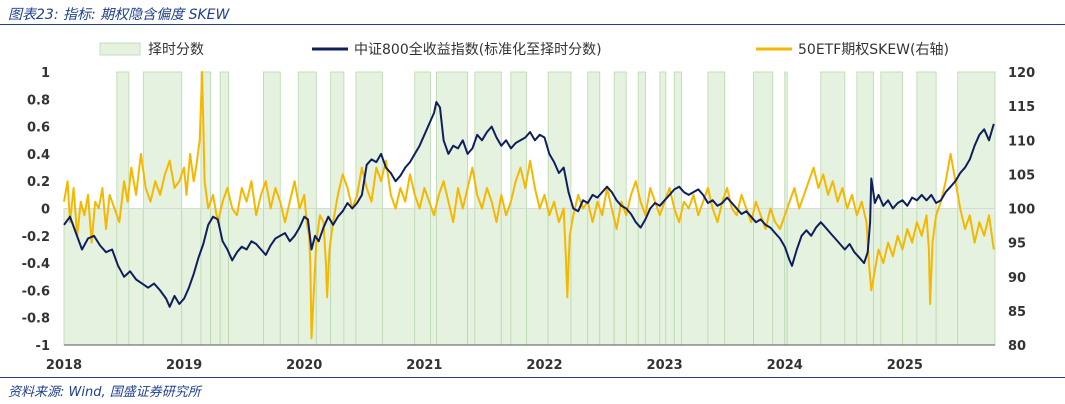 This screenshot has width=1065, height=404. Describe the element at coordinates (36, 291) in the screenshot. I see `y-left-tick: -0.6` at that location.